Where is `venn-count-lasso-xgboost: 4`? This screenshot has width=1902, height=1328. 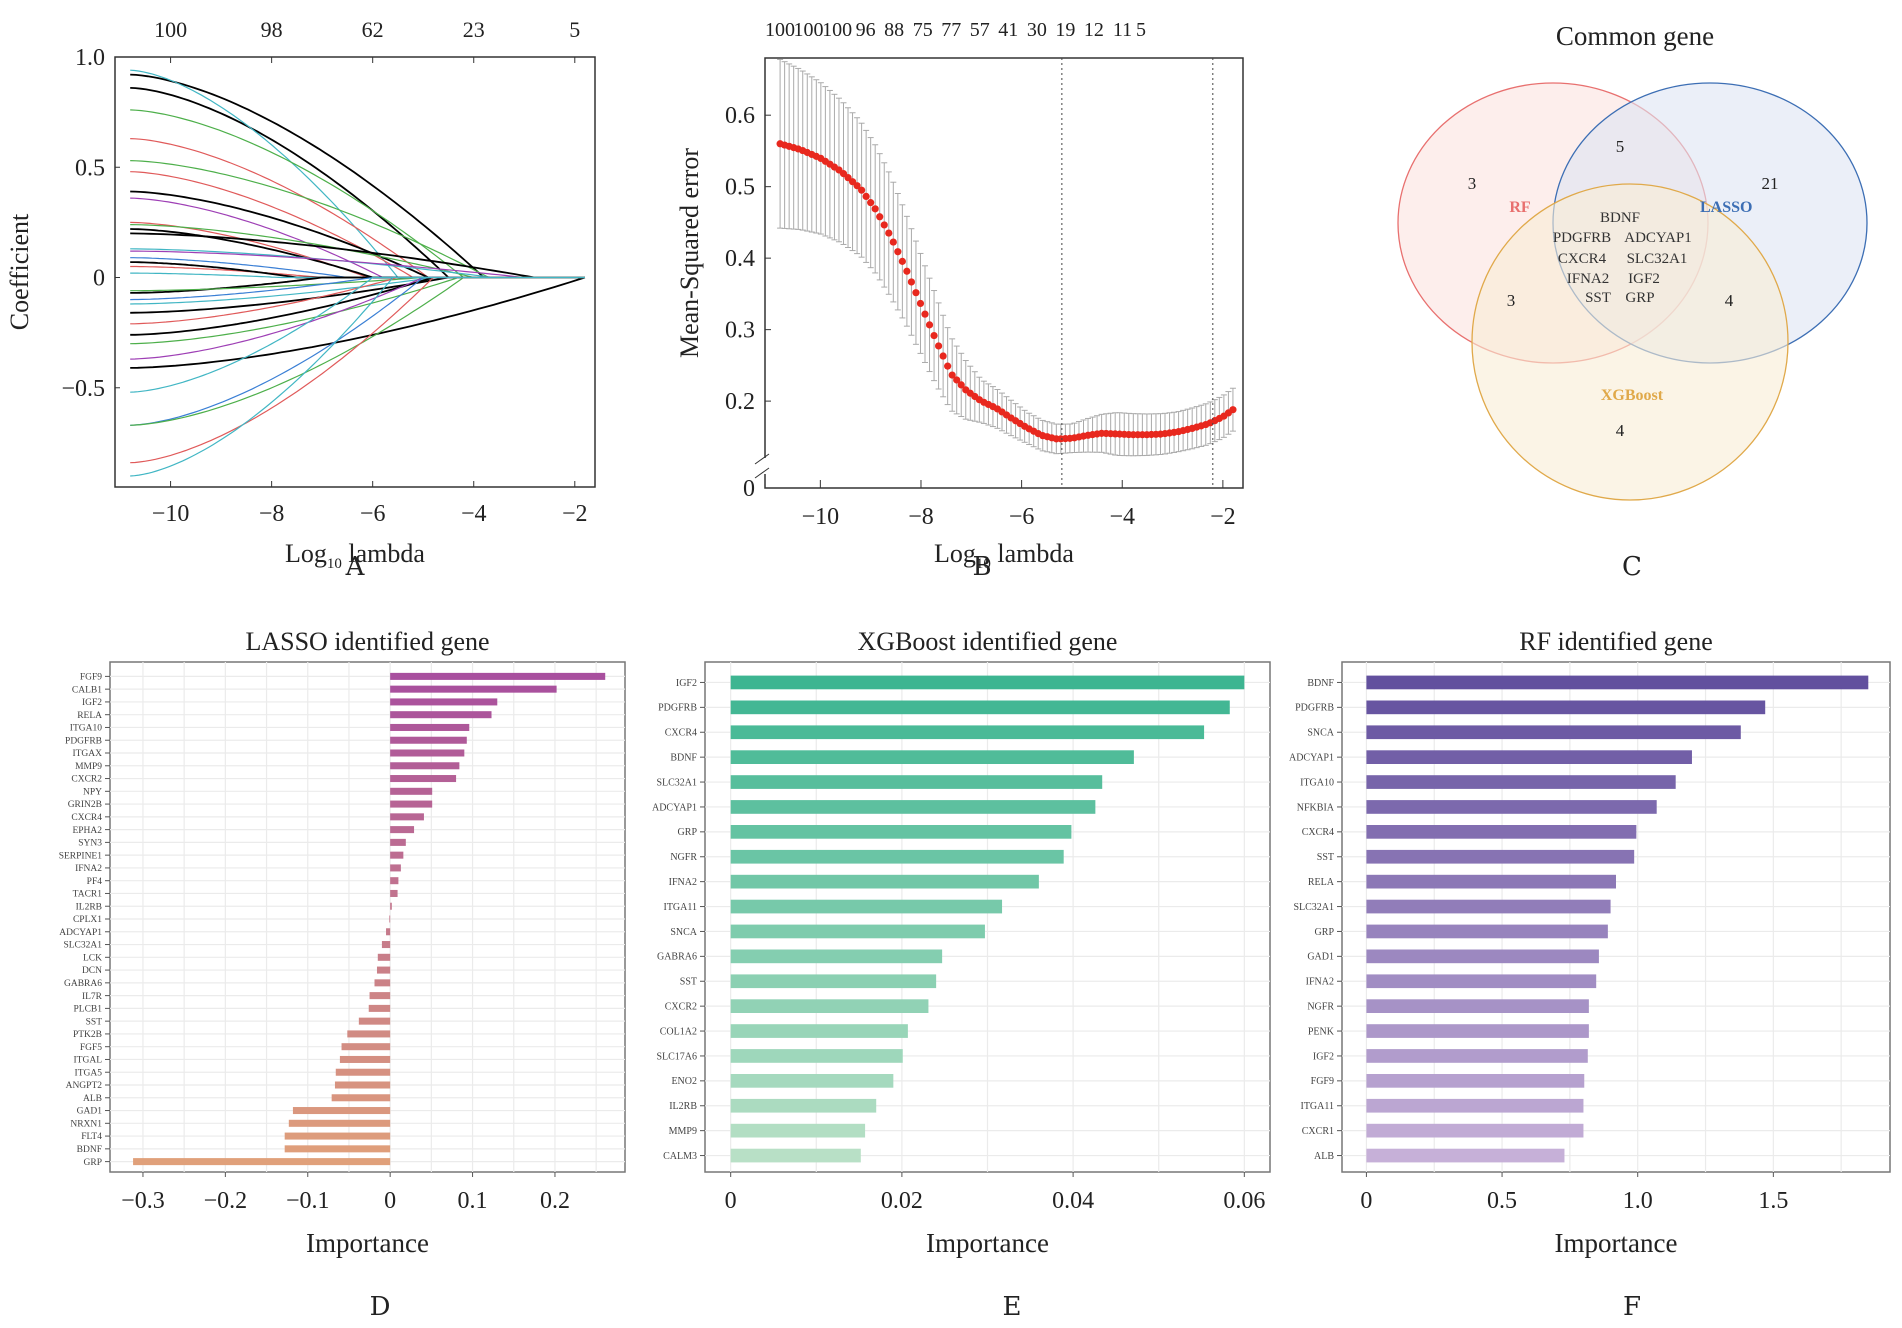 venn-count-lasso-xgboost: 4 is located at coordinates (1729, 300).